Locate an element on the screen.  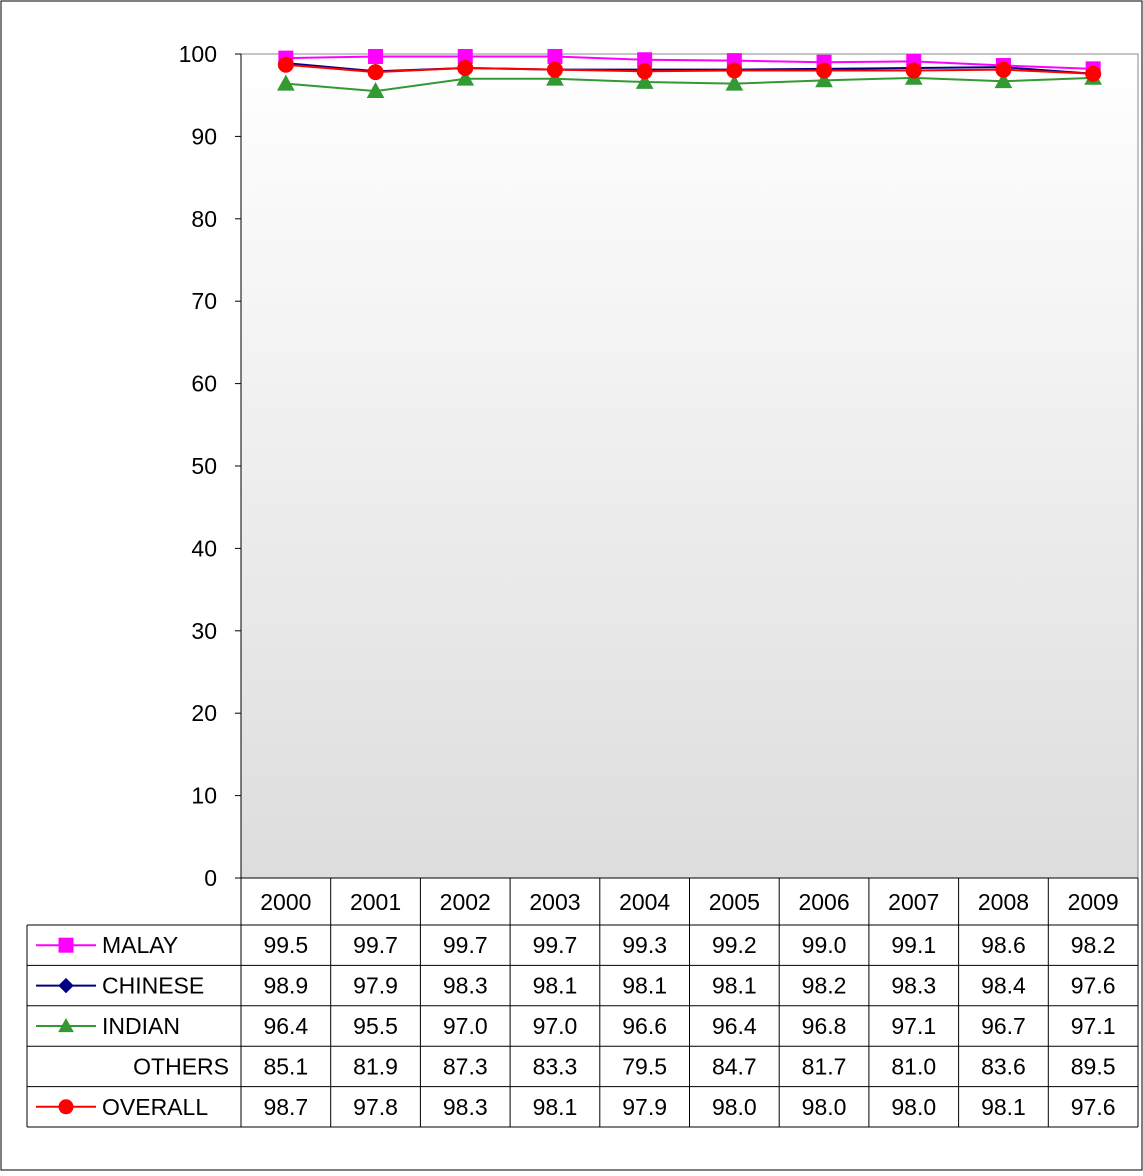
data-table-cell: 87.3 is located at coordinates (465, 1066).